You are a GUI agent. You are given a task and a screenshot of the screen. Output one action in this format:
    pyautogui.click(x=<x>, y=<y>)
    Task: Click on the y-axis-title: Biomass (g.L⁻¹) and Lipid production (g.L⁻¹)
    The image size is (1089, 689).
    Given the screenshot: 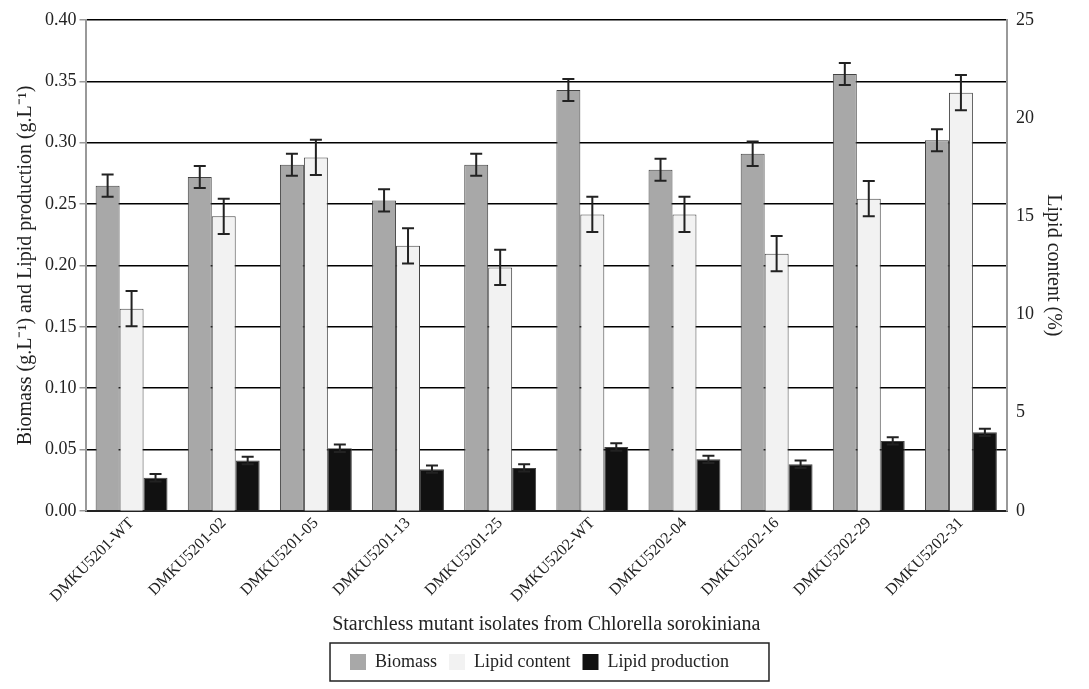 What is the action you would take?
    pyautogui.click(x=25, y=265)
    